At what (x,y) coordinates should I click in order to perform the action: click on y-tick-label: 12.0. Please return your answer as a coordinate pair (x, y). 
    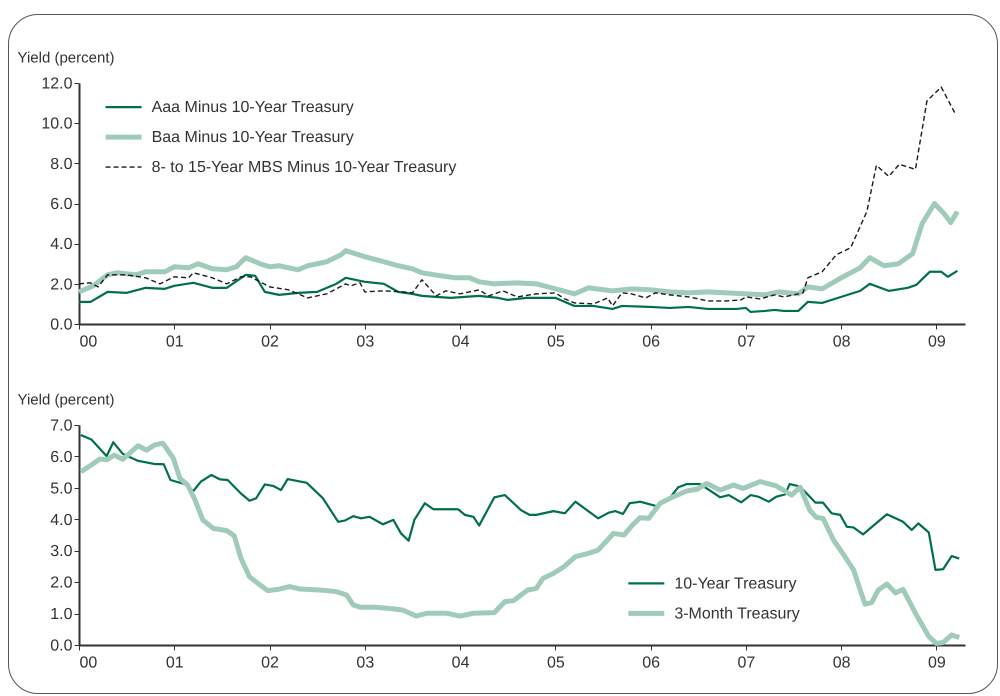
    Looking at the image, I should click on (57, 84).